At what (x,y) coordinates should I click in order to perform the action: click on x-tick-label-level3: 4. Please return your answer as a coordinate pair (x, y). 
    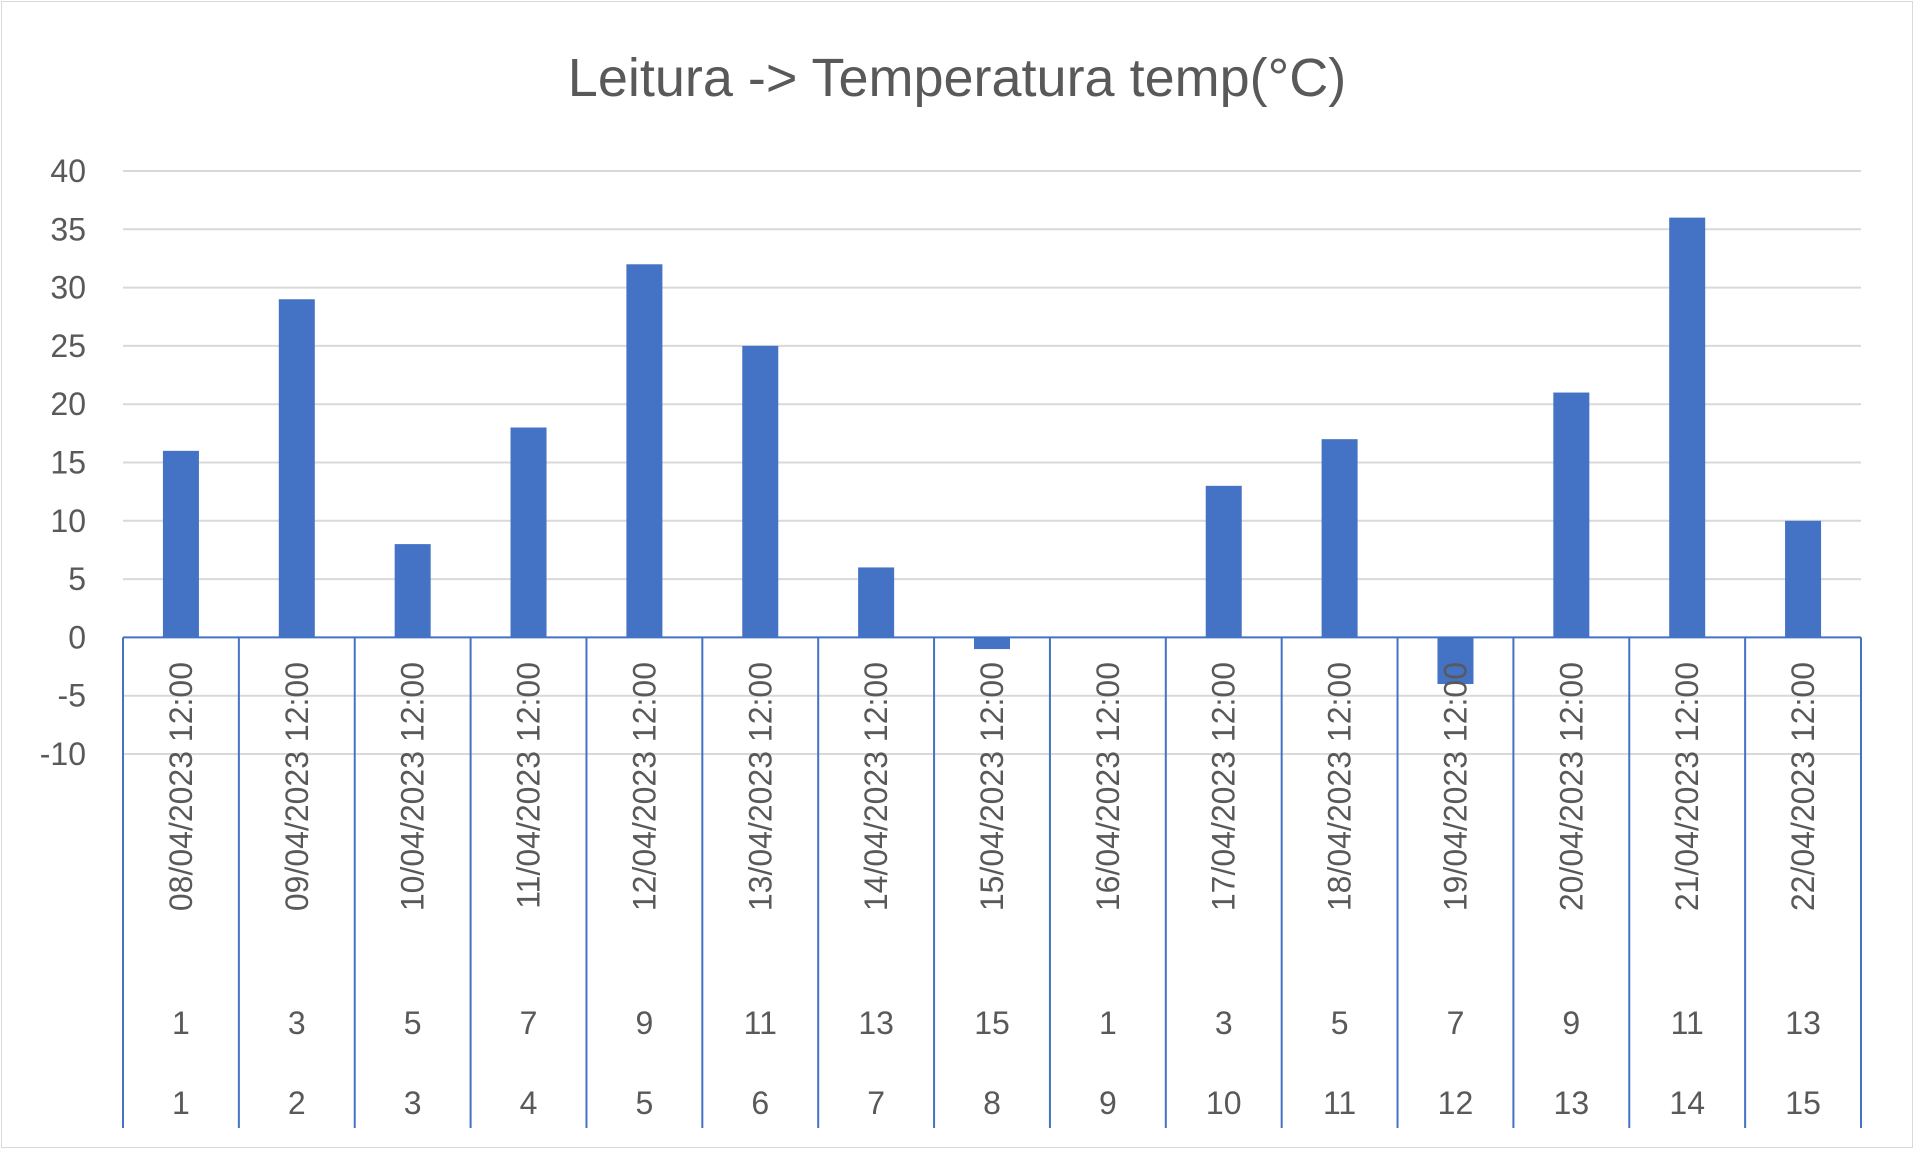
    Looking at the image, I should click on (529, 1103).